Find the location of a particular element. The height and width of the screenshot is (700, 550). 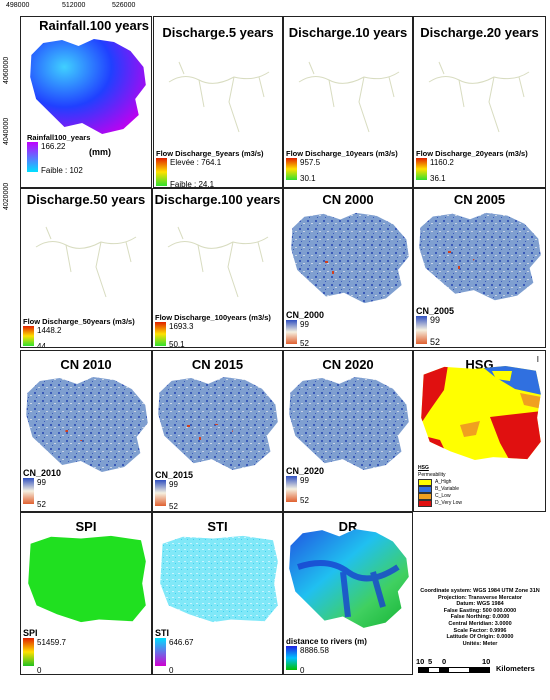

legend-class-c: C_Low is located at coordinates (443, 496).